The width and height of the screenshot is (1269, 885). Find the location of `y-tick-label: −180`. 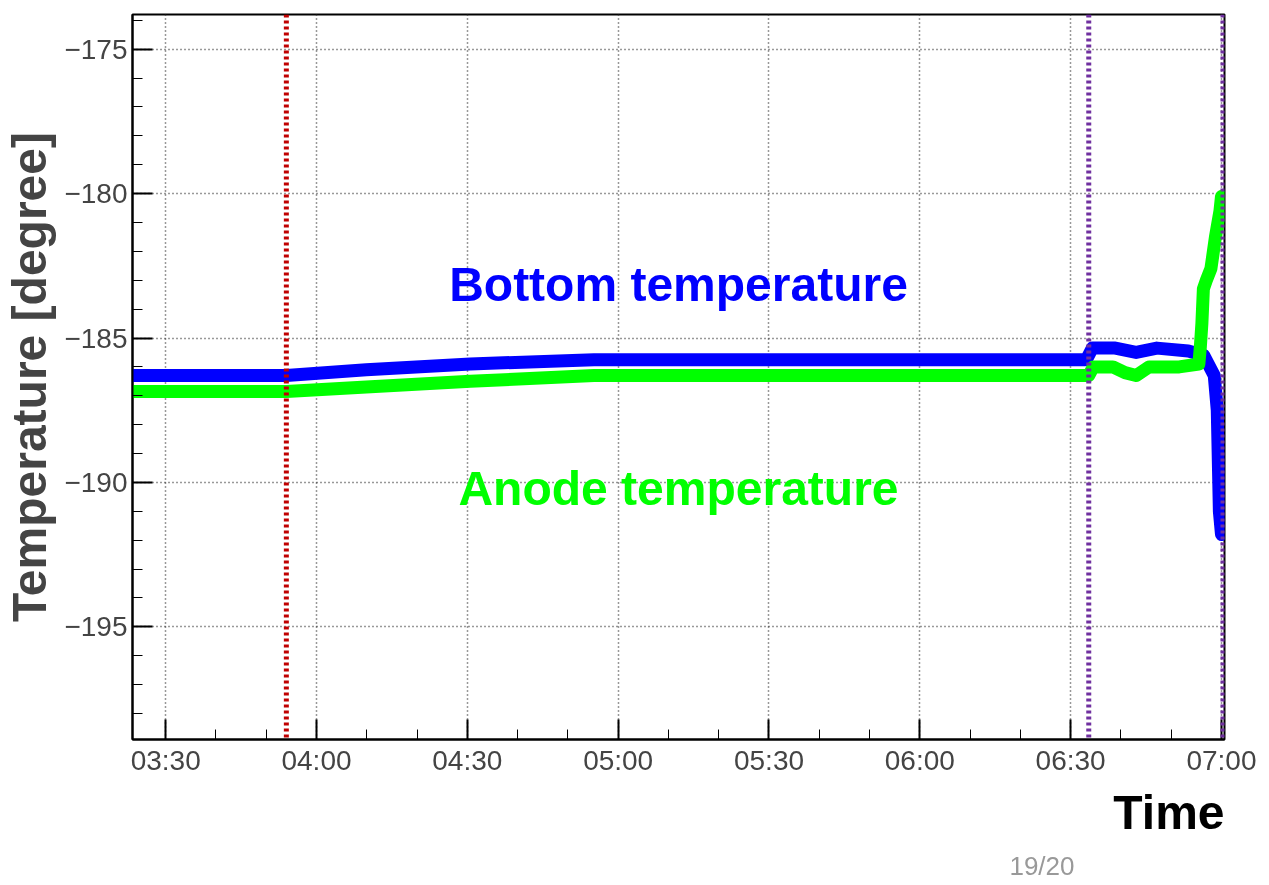

y-tick-label: −180 is located at coordinates (96, 194).